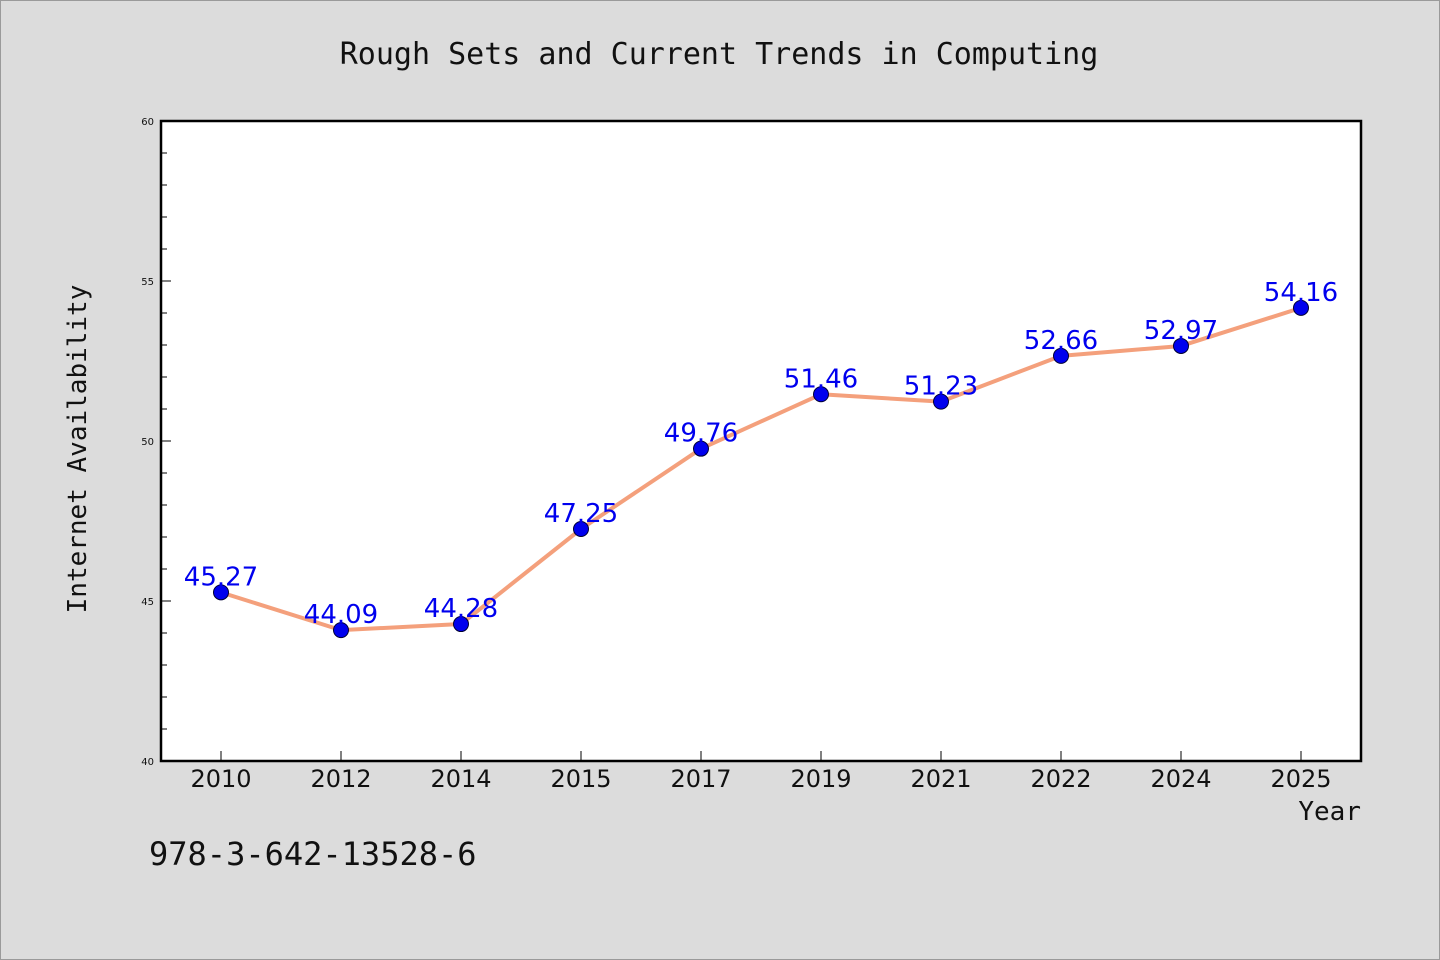 This screenshot has width=1440, height=960. I want to click on data-label: 52.97, so click(1181, 331).